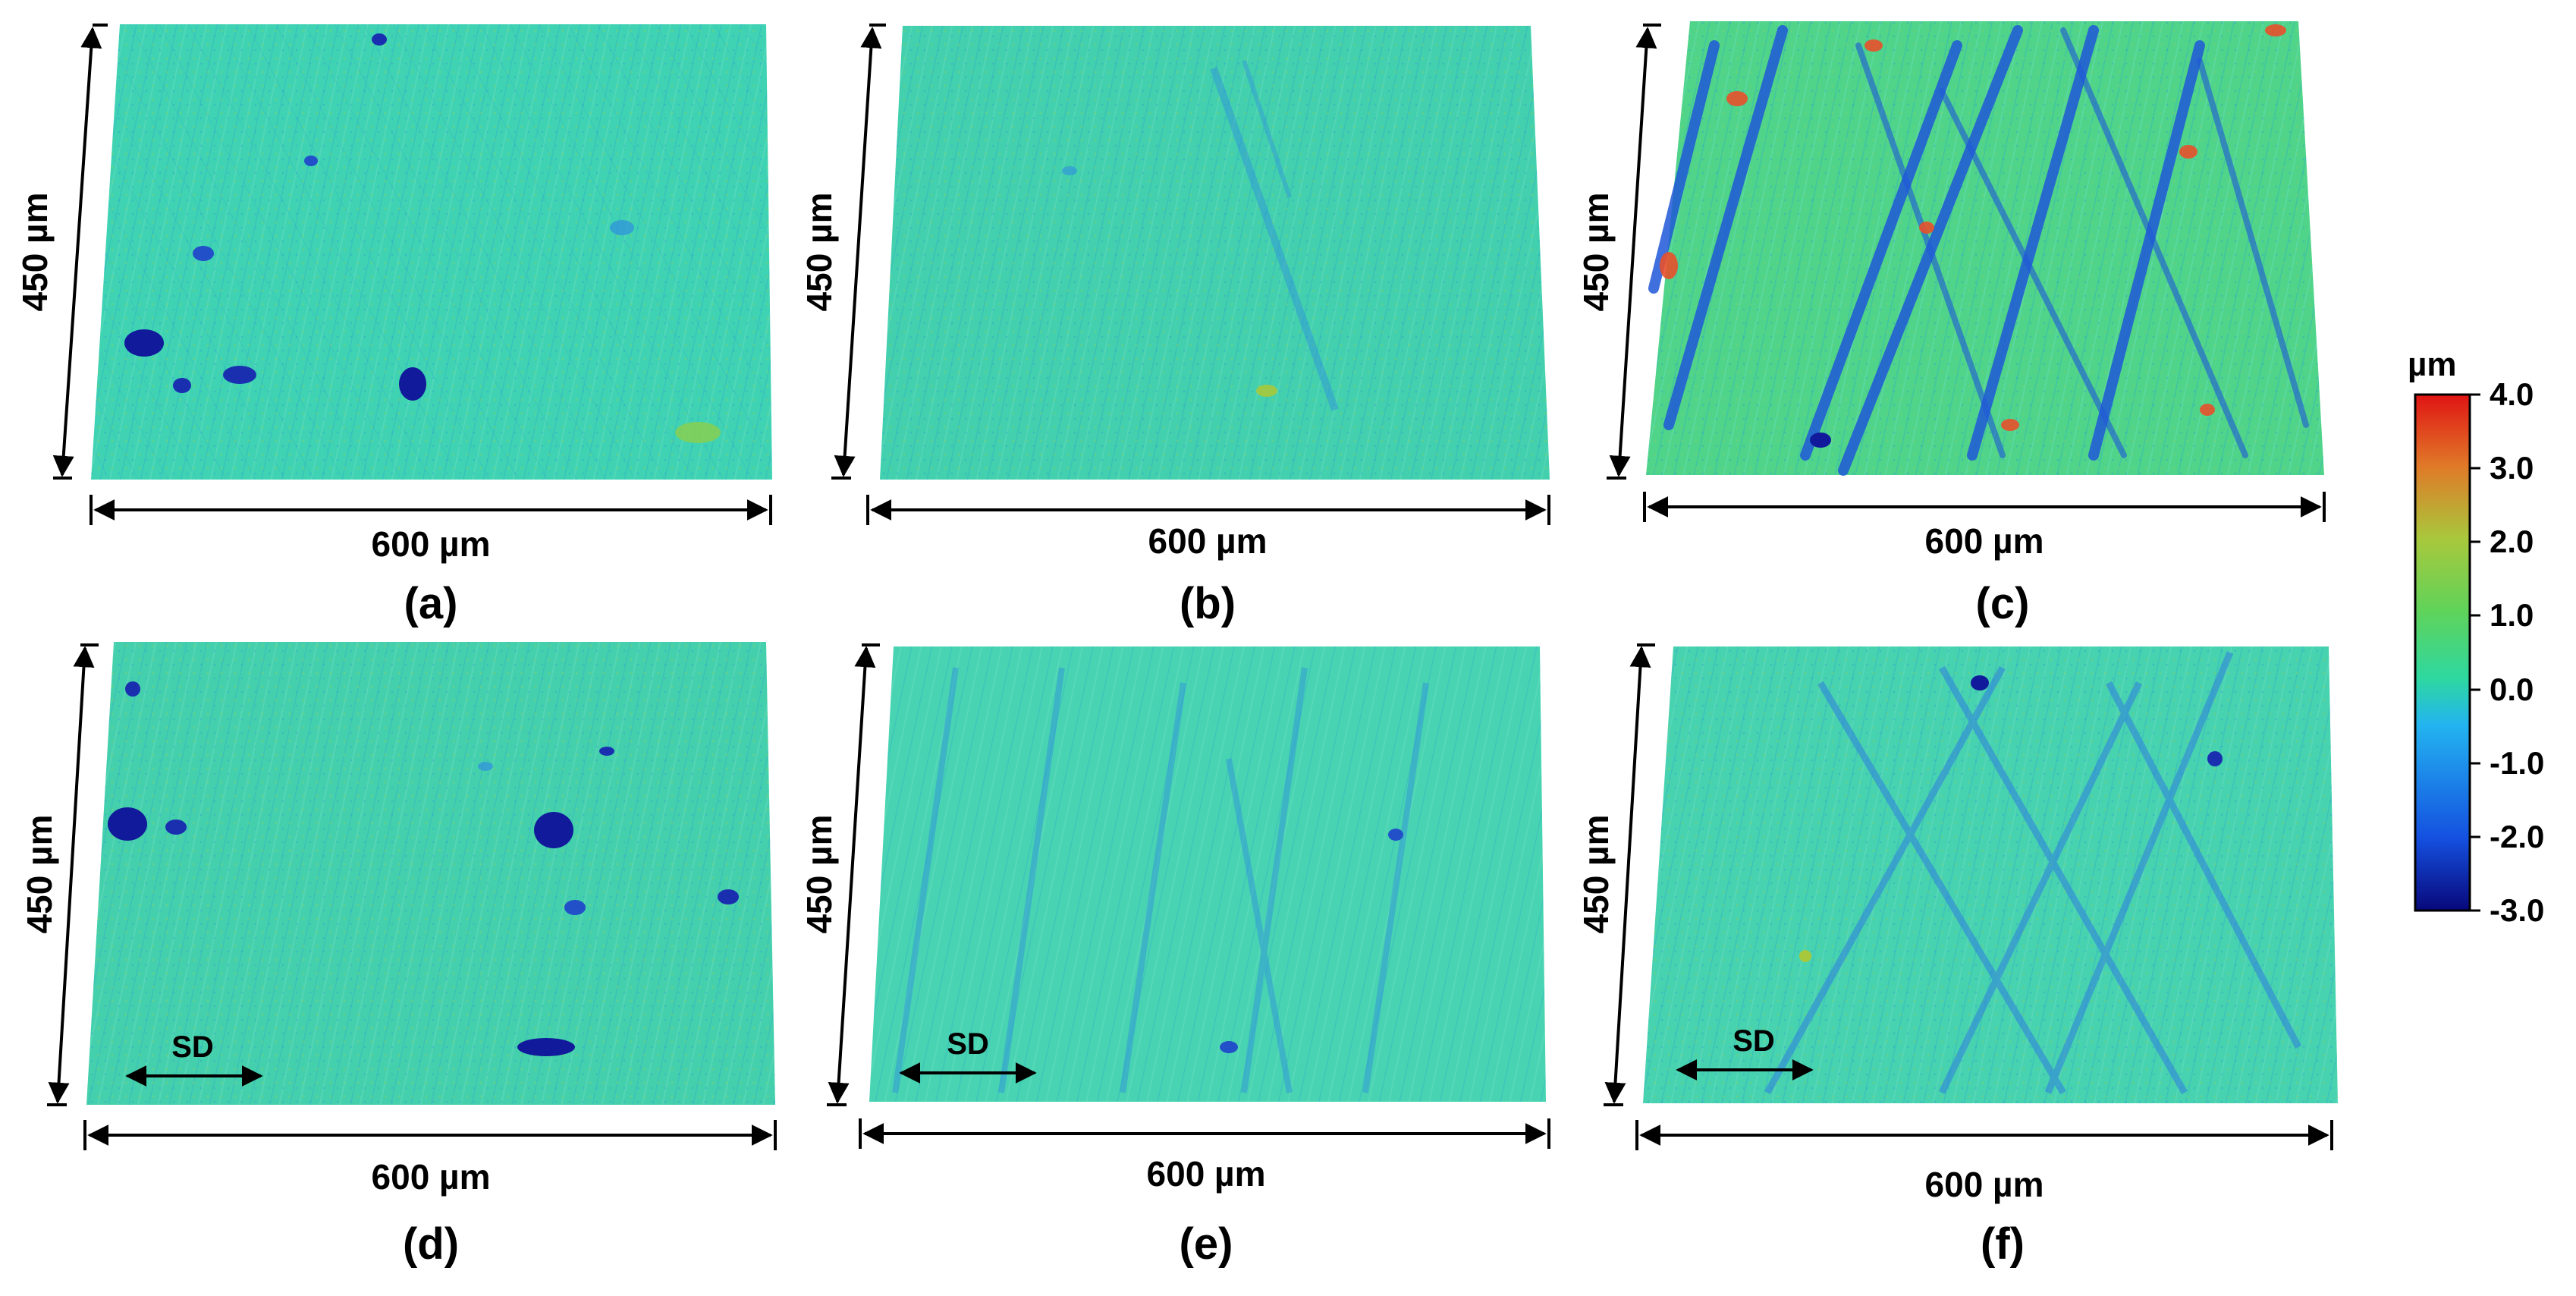 The width and height of the screenshot is (2576, 1296). I want to click on panel-b-height-label: 450 µm, so click(819, 252).